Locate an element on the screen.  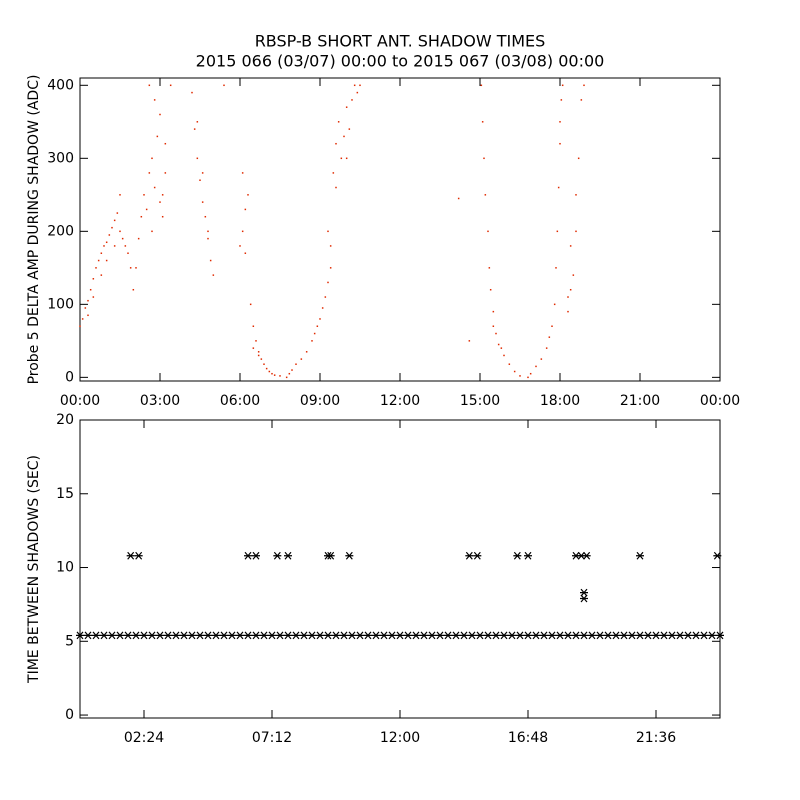
y-tick-label: 400 is located at coordinates (60, 85).